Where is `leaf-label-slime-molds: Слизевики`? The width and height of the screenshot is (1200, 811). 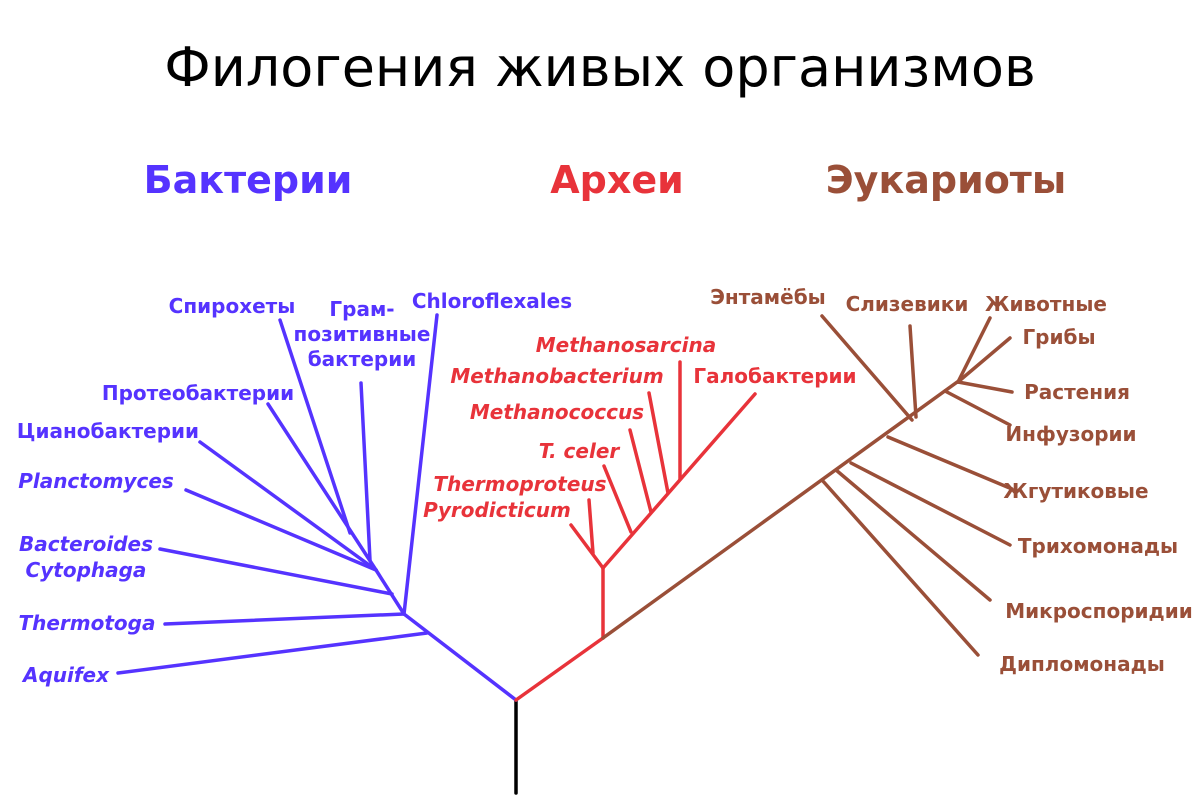 leaf-label-slime-molds: Слизевики is located at coordinates (907, 304).